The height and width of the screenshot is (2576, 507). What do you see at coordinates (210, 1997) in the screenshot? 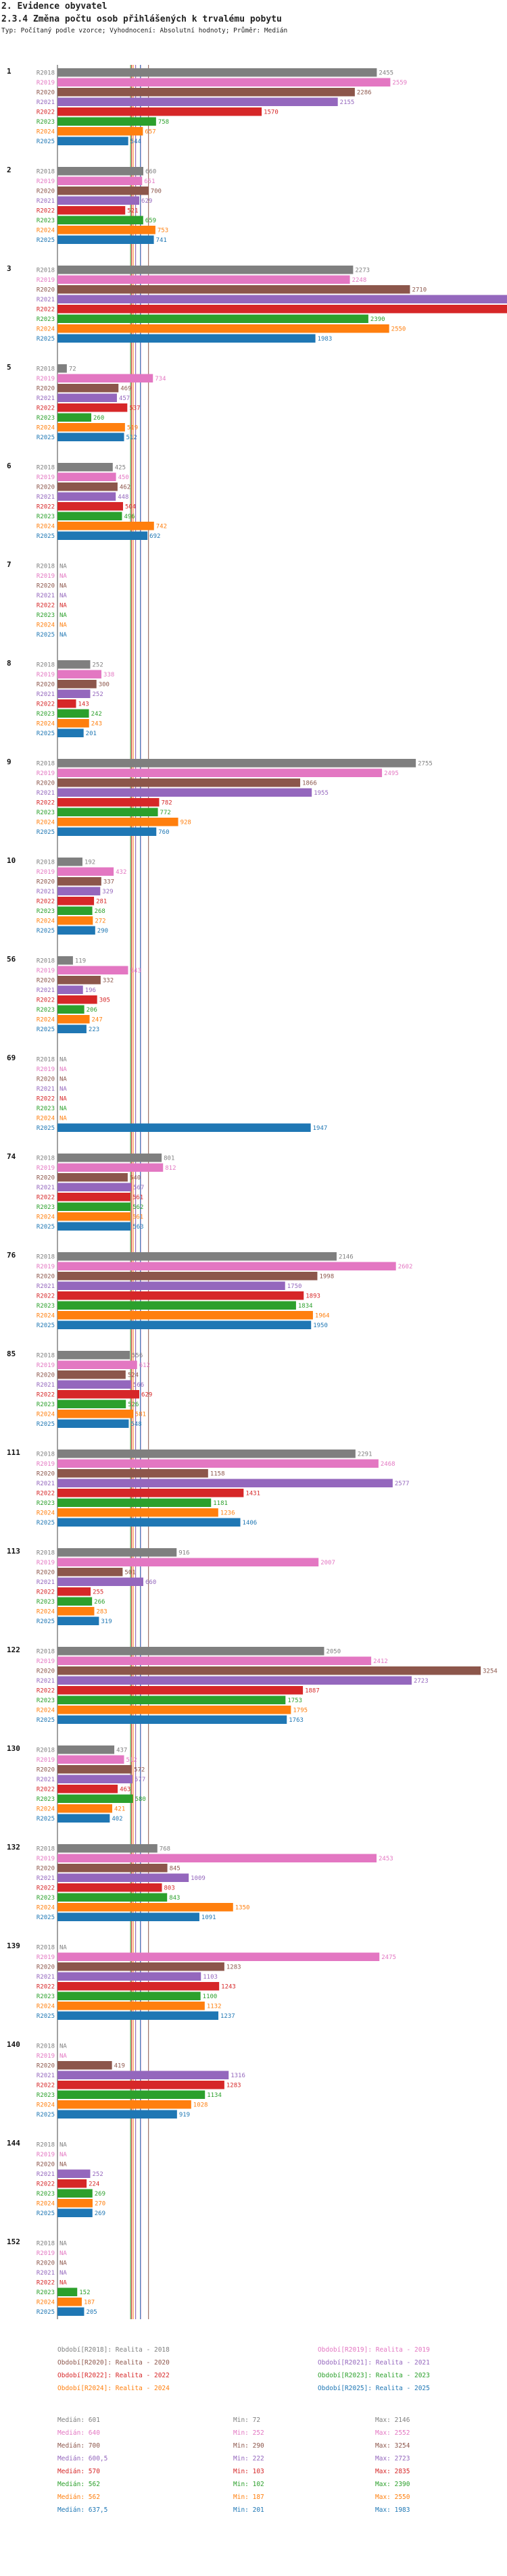
I see `data-label: 1100` at bounding box center [210, 1997].